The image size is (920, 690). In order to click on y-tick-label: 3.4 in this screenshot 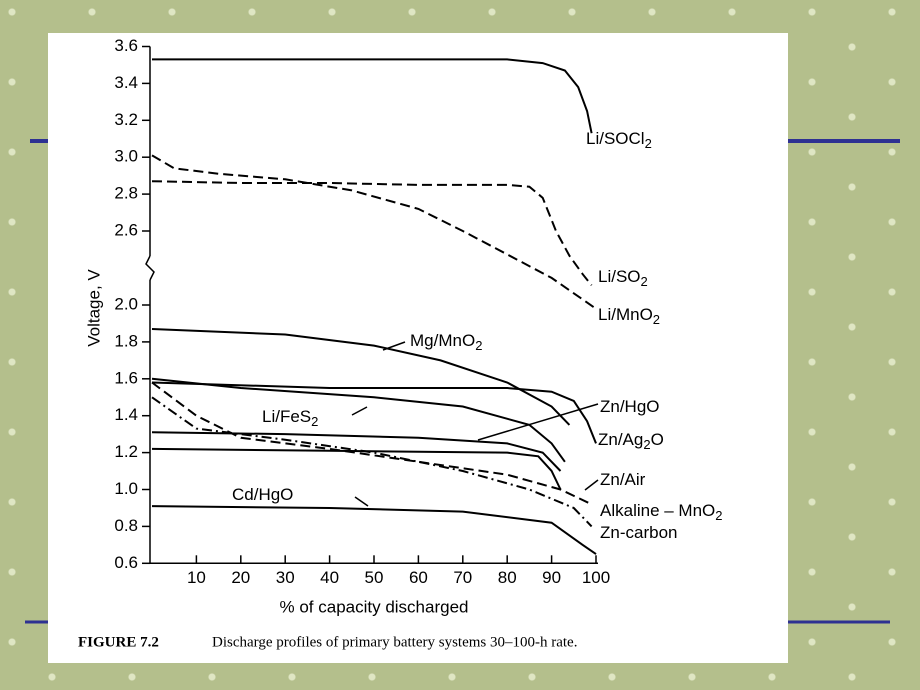, I will do `click(126, 82)`.